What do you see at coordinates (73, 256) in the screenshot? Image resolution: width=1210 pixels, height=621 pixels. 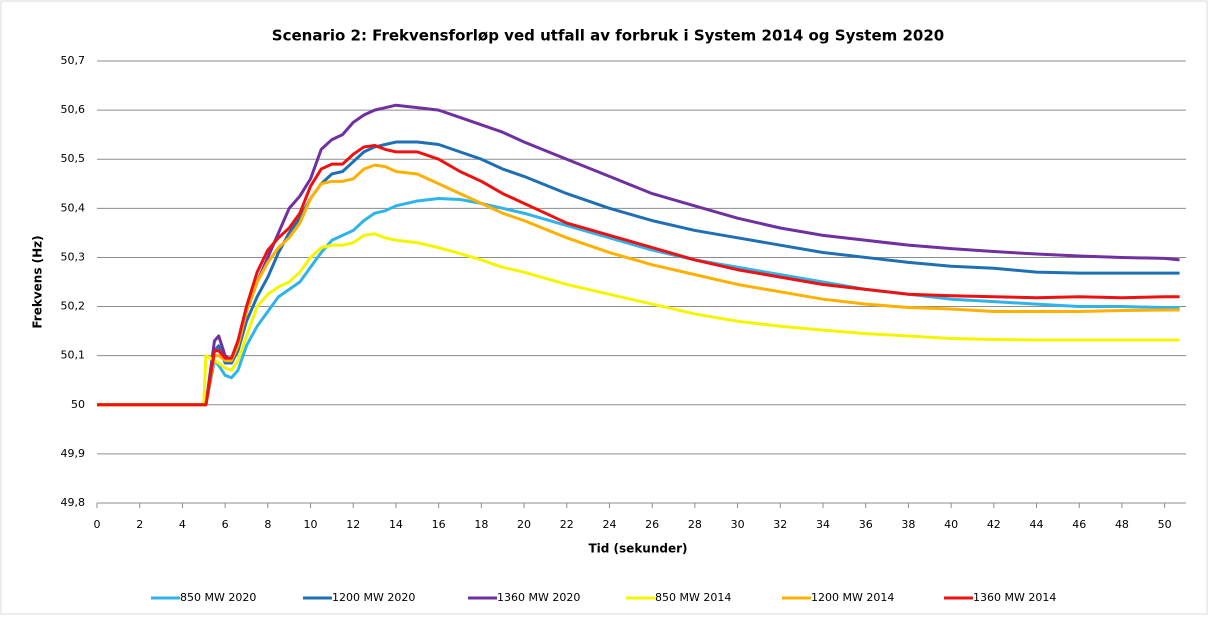 I see `y-tick-label: 50,3` at bounding box center [73, 256].